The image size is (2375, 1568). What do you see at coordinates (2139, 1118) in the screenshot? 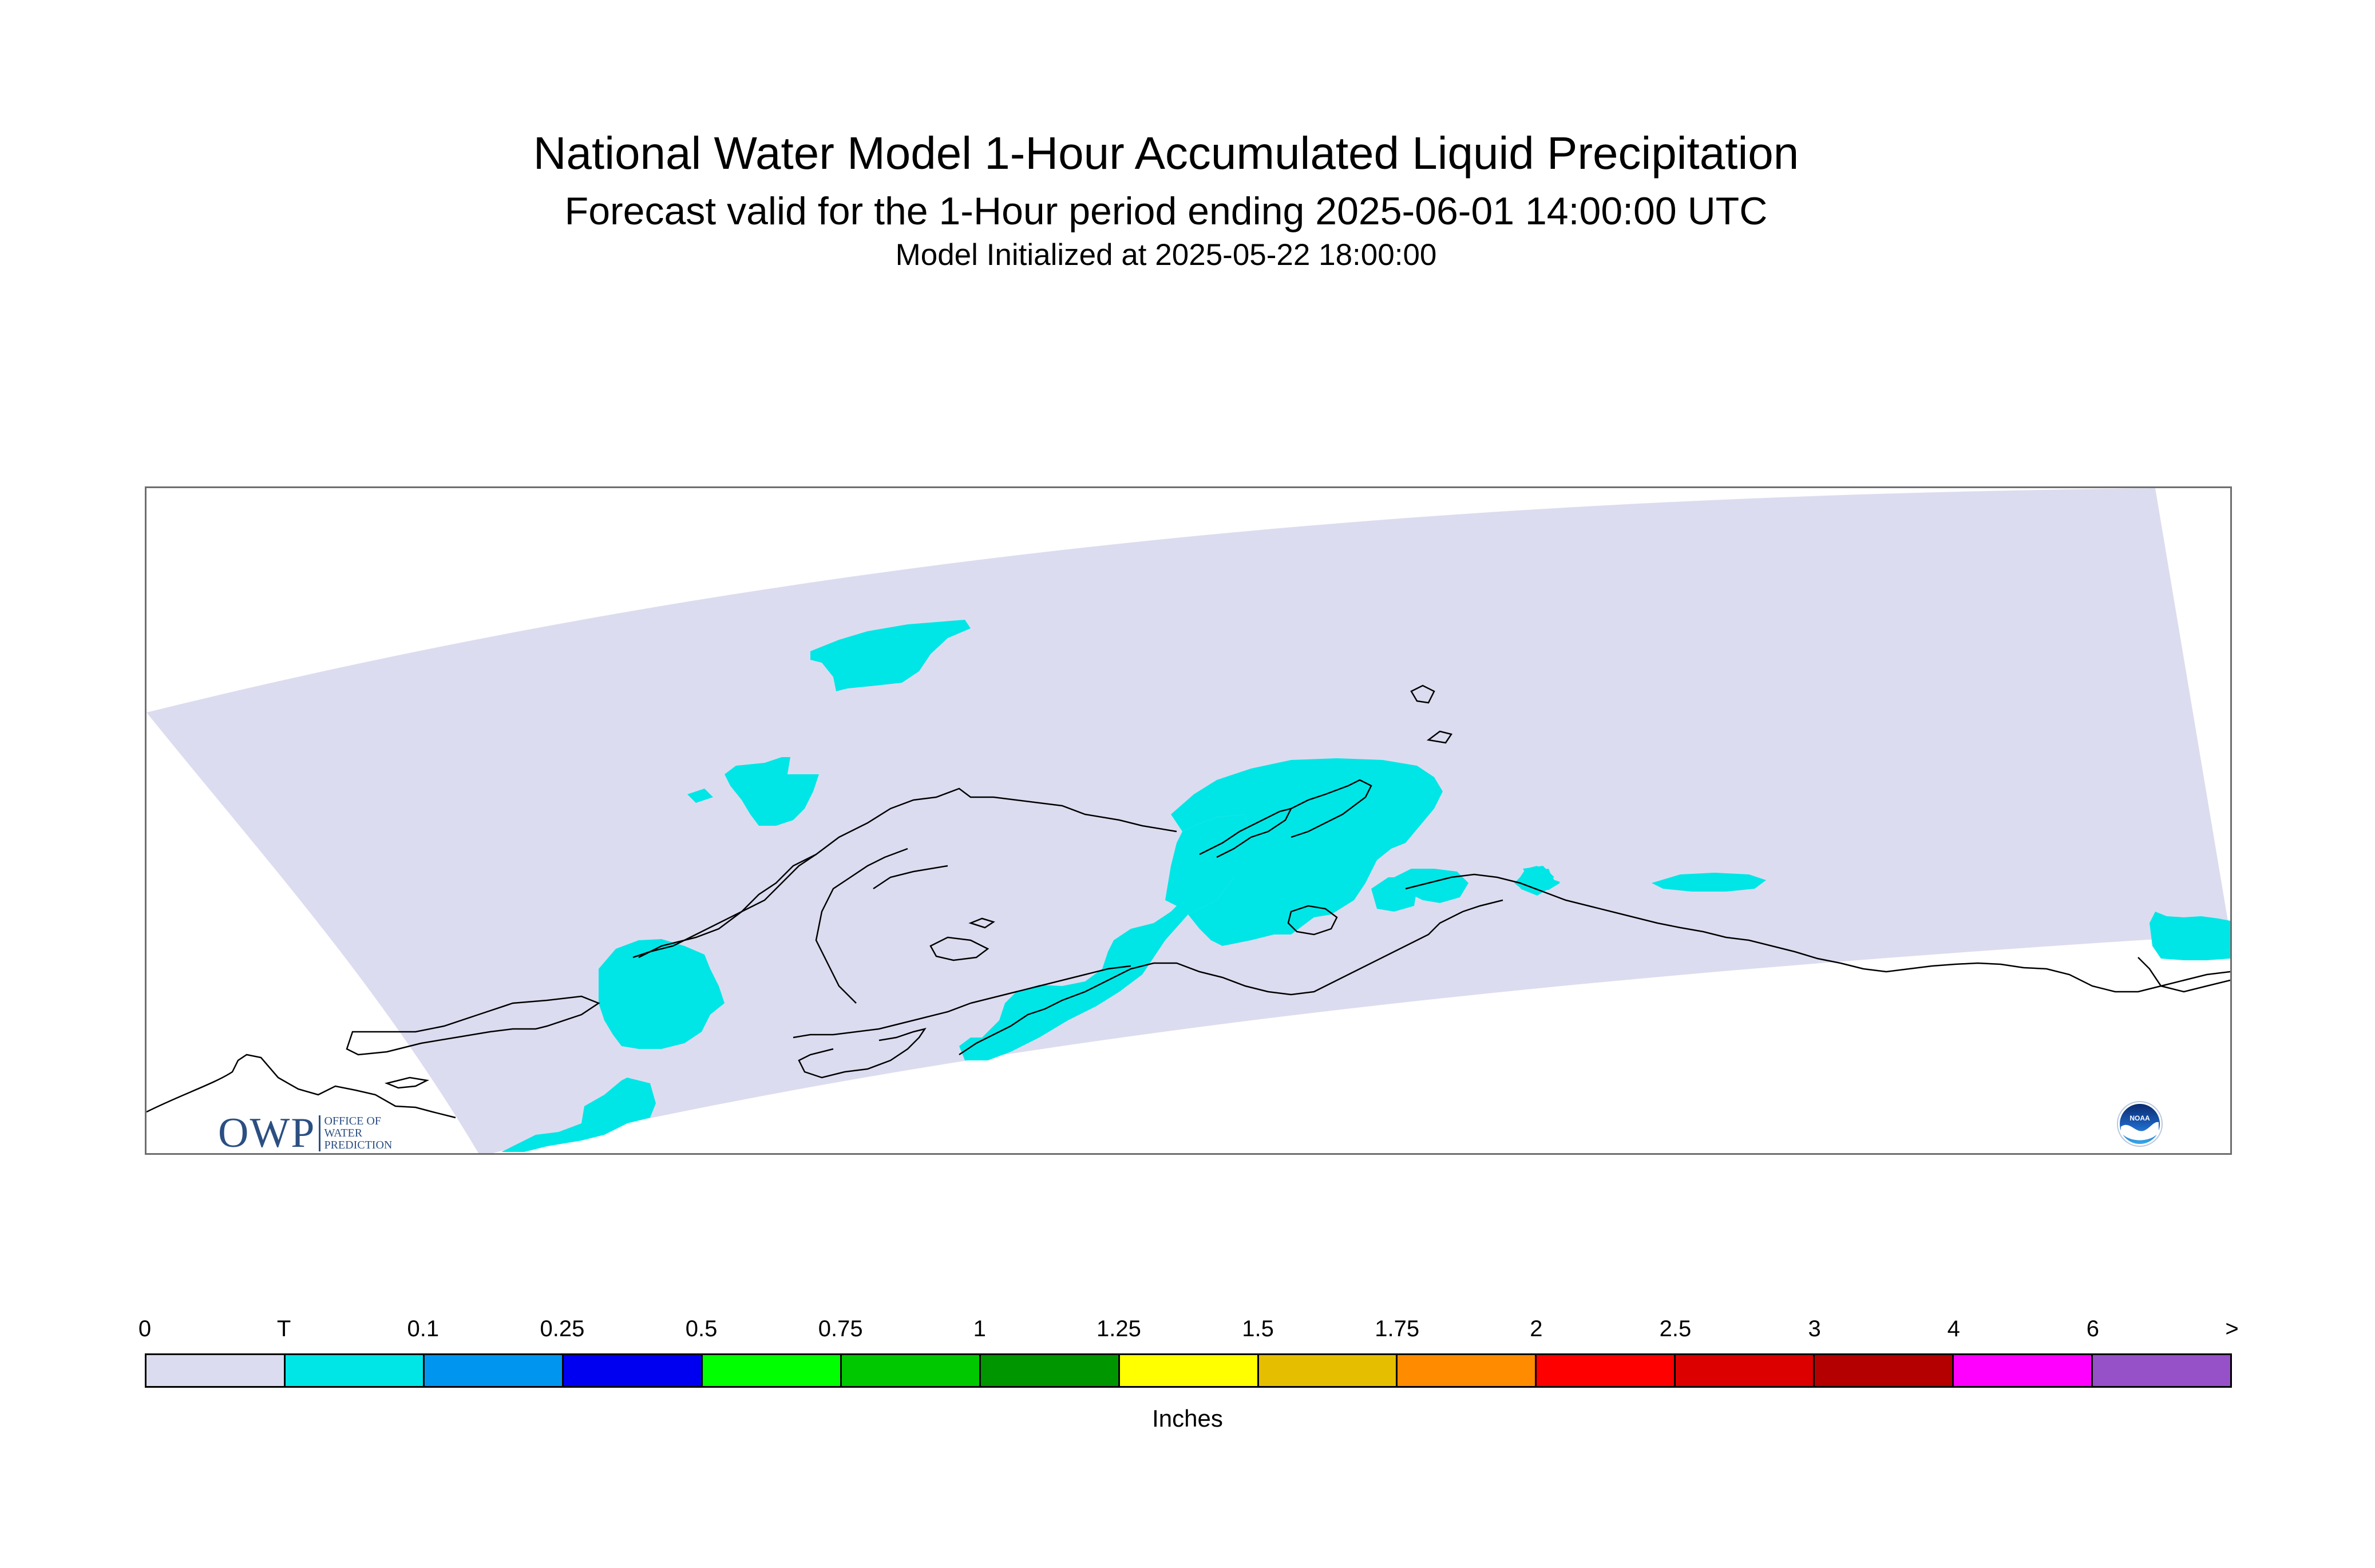
I see `noaa-logo-label: NOAA` at bounding box center [2139, 1118].